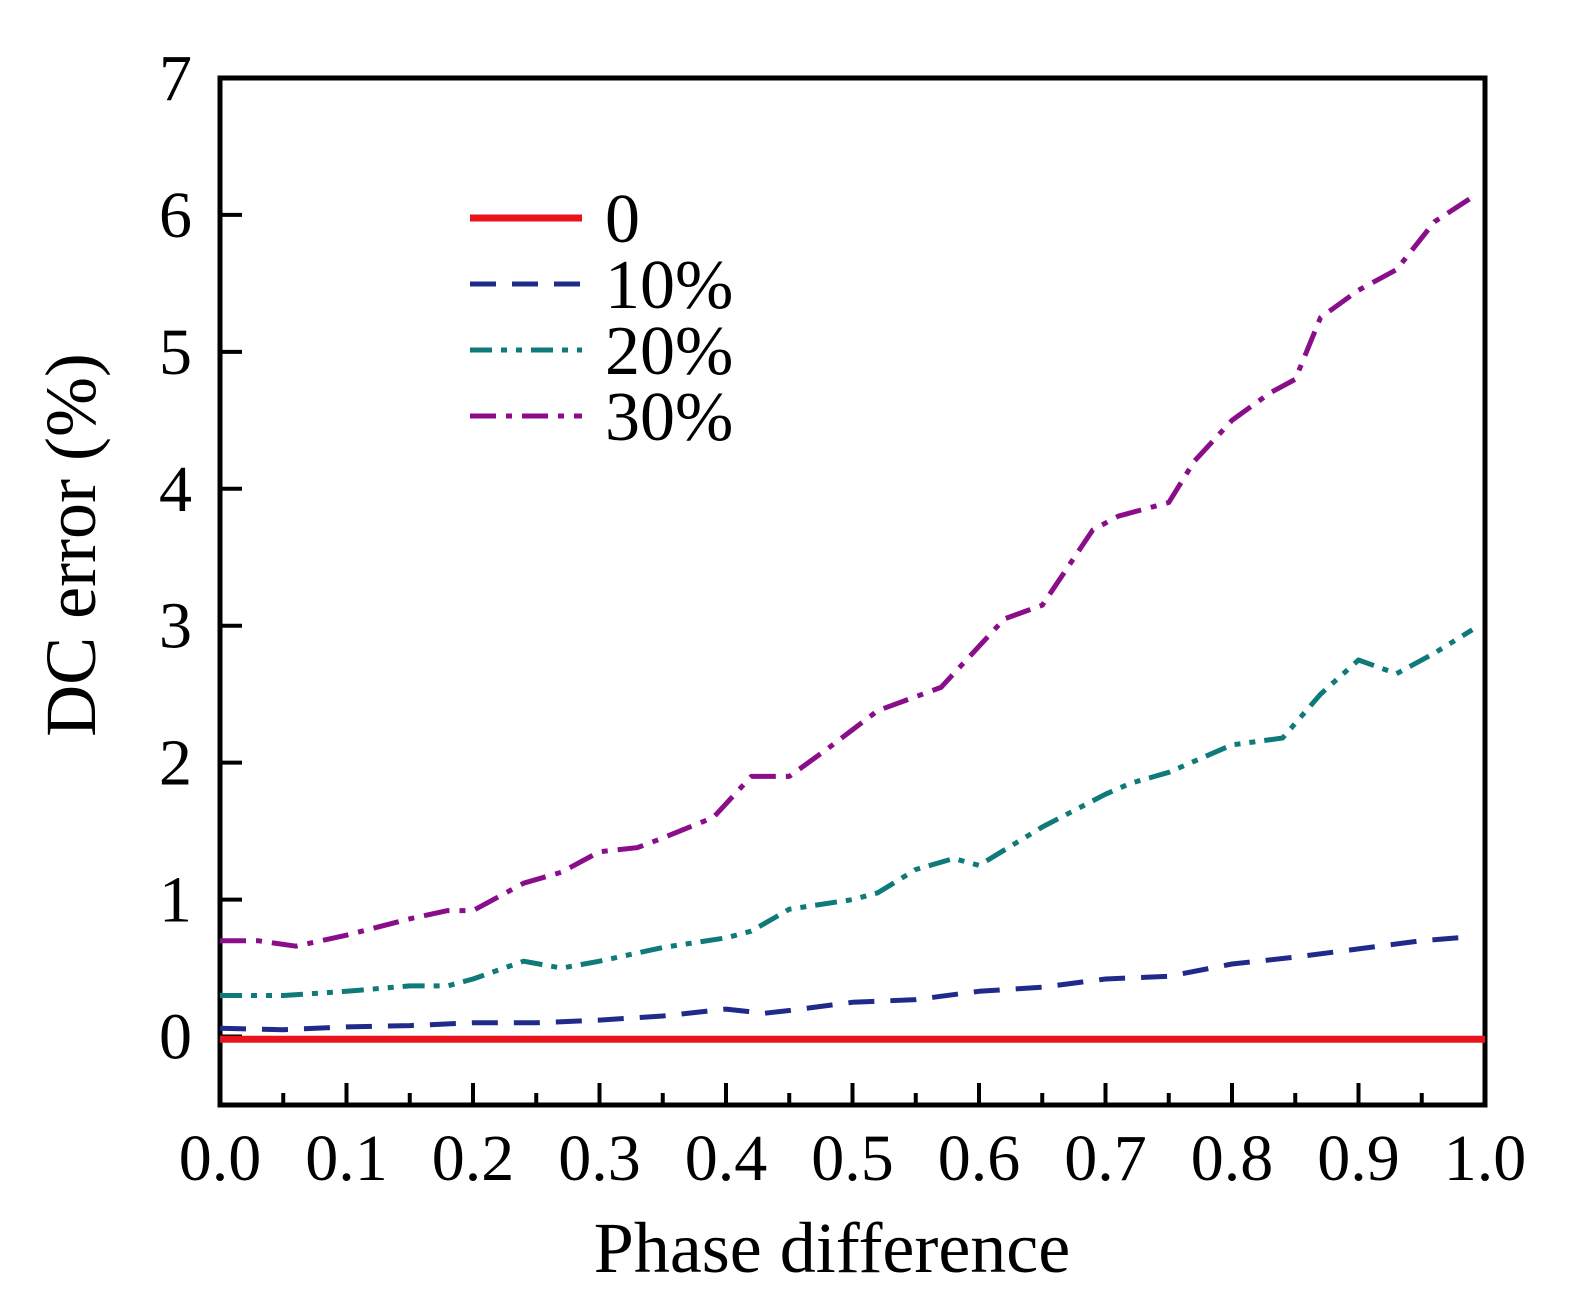  I want to click on legend-label-0: 0, so click(622, 219).